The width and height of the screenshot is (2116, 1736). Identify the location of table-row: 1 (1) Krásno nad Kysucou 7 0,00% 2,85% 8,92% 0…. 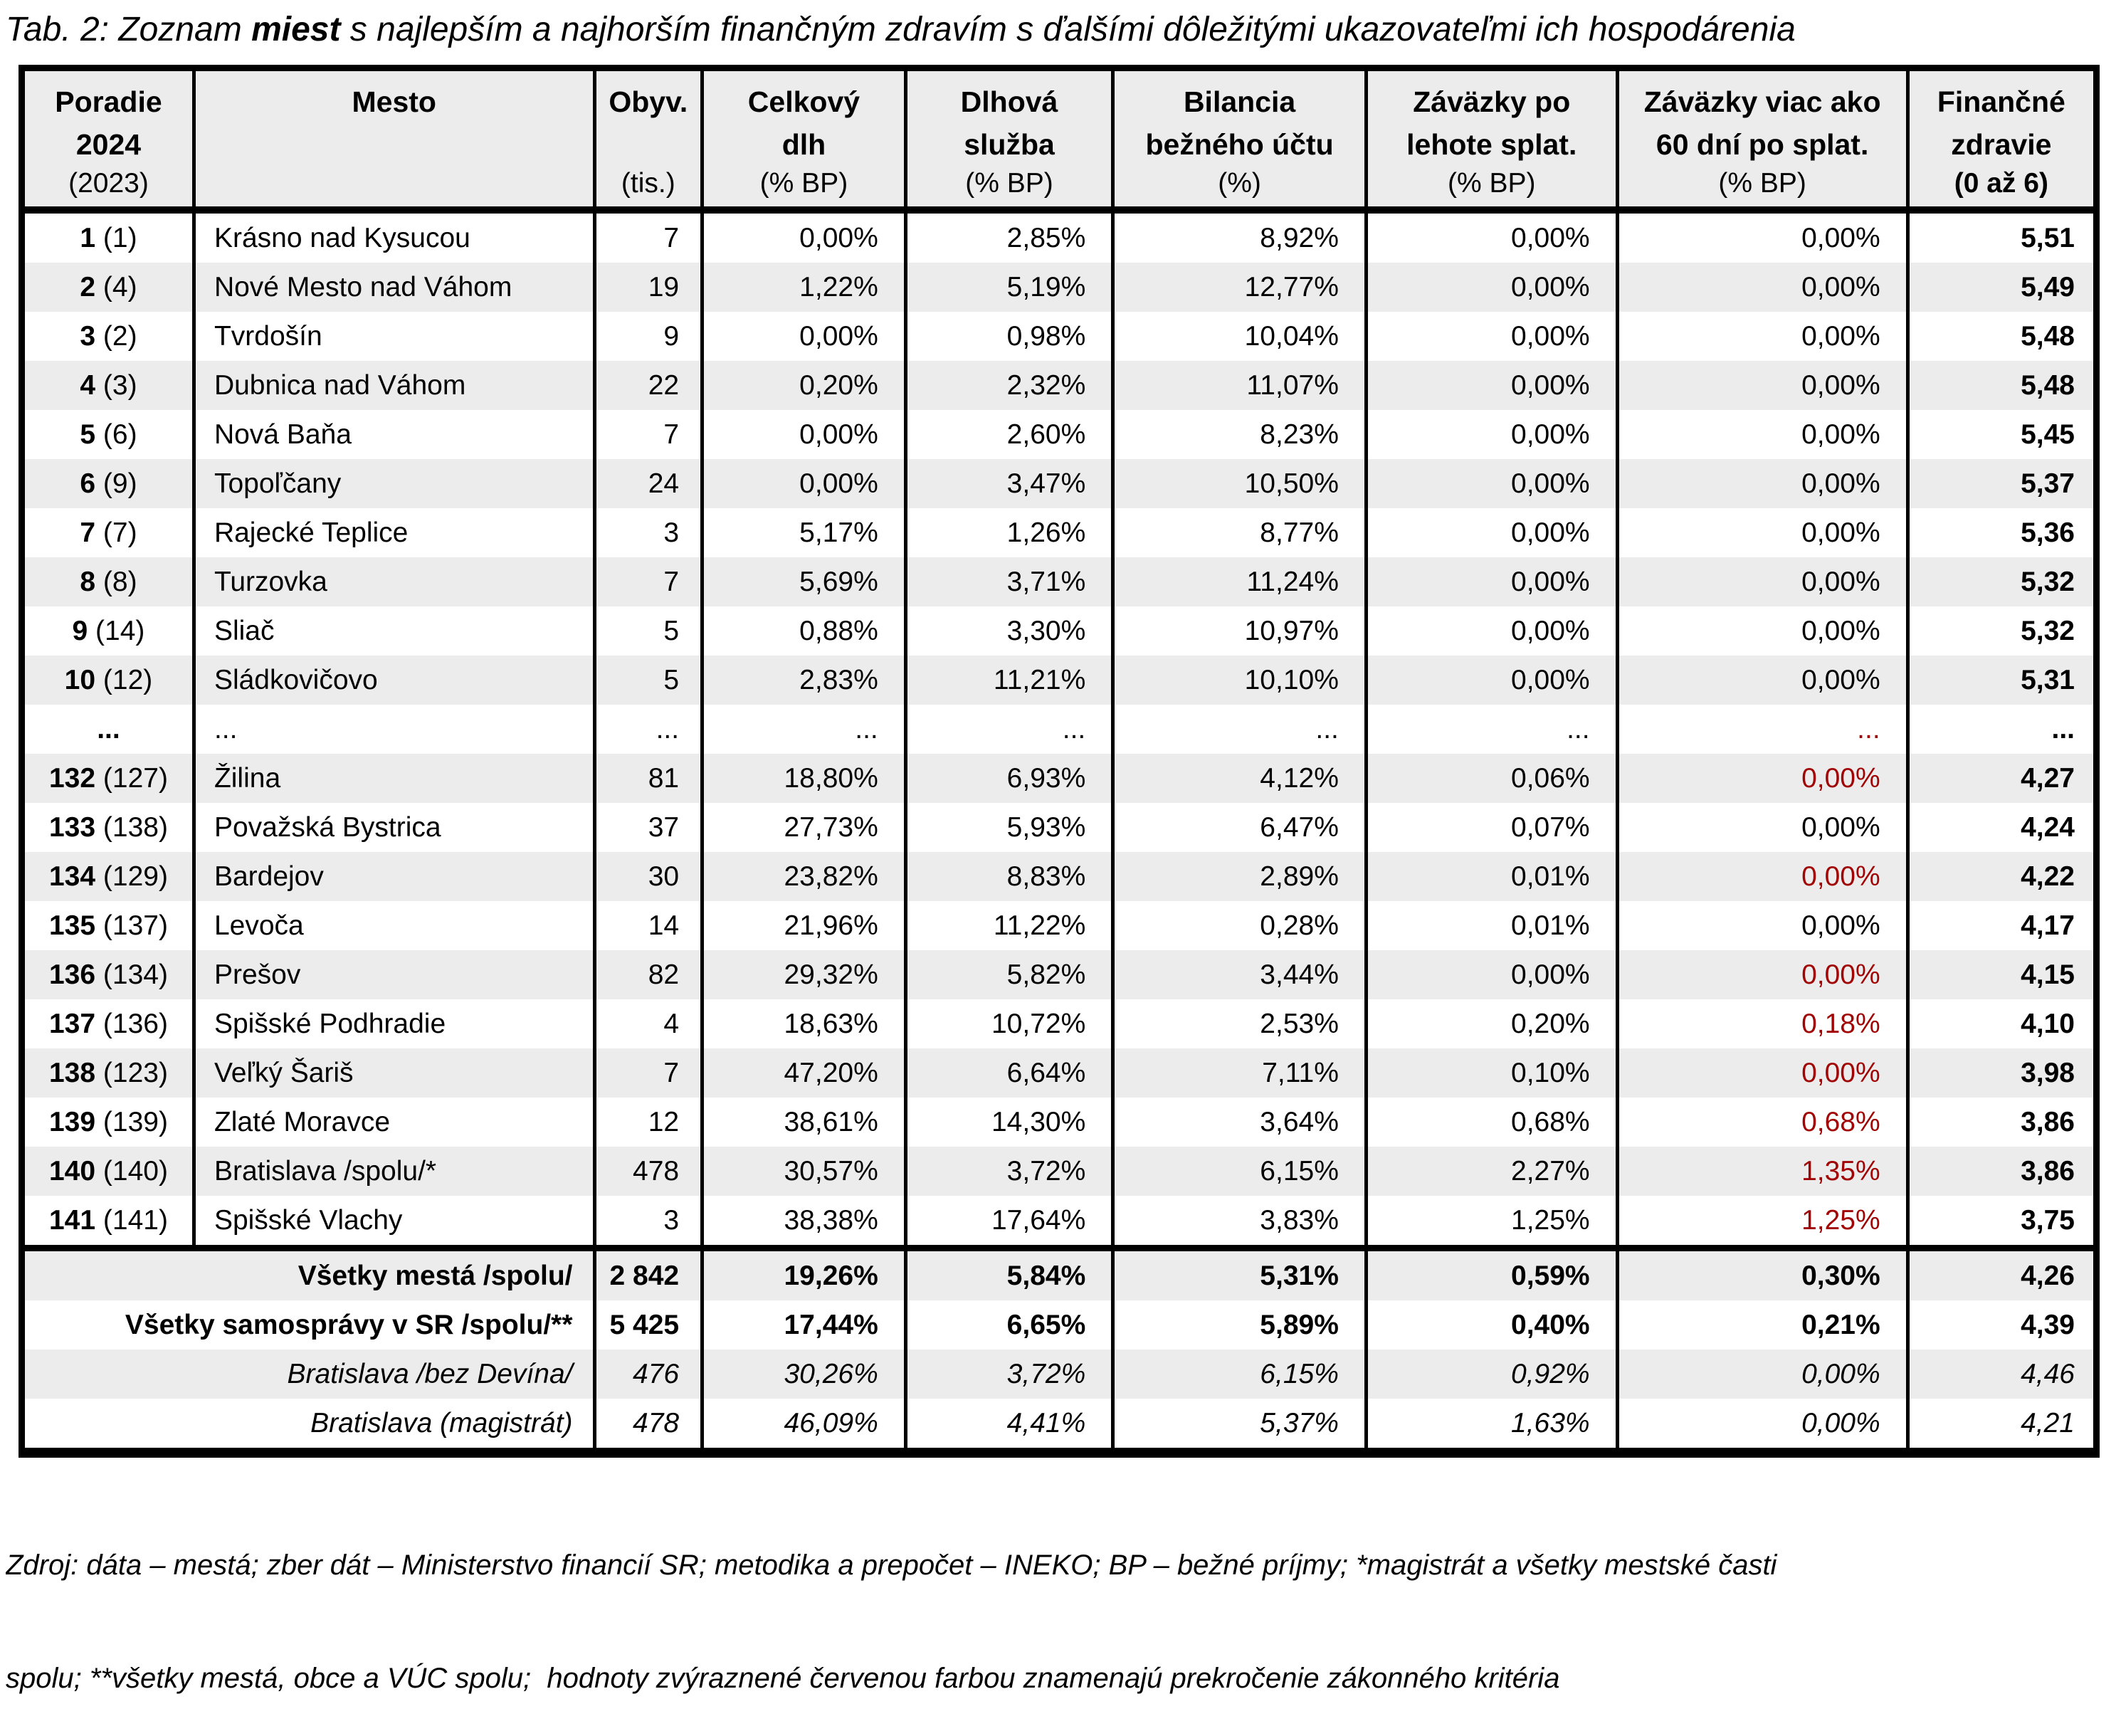
(1059, 236).